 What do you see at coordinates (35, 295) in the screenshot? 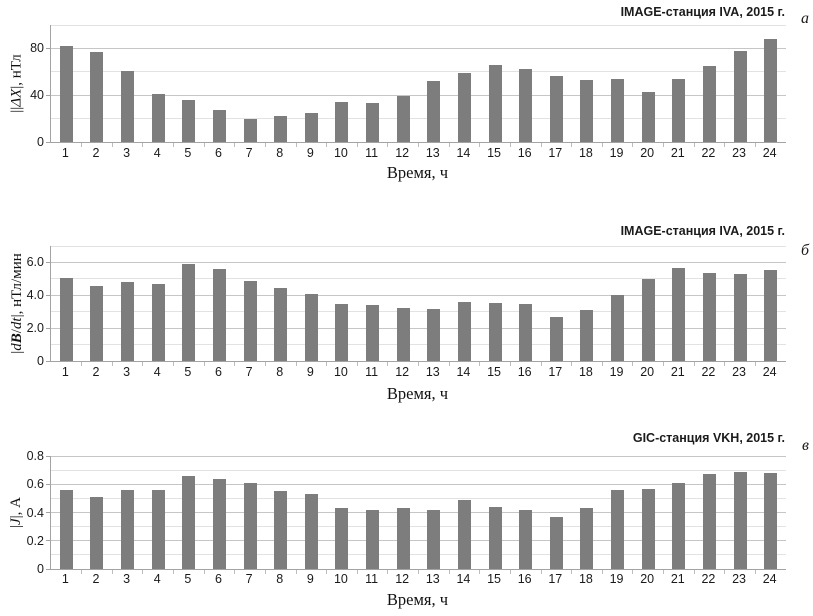
I see `y-tick-label: 4.0` at bounding box center [35, 295].